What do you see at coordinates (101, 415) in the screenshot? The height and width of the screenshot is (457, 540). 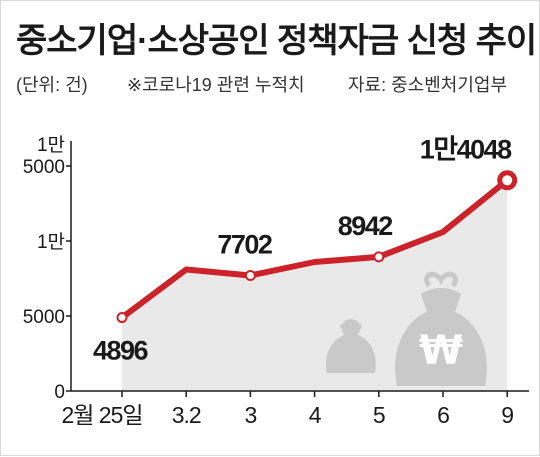 I see `x-tick-label: 2월 25일` at bounding box center [101, 415].